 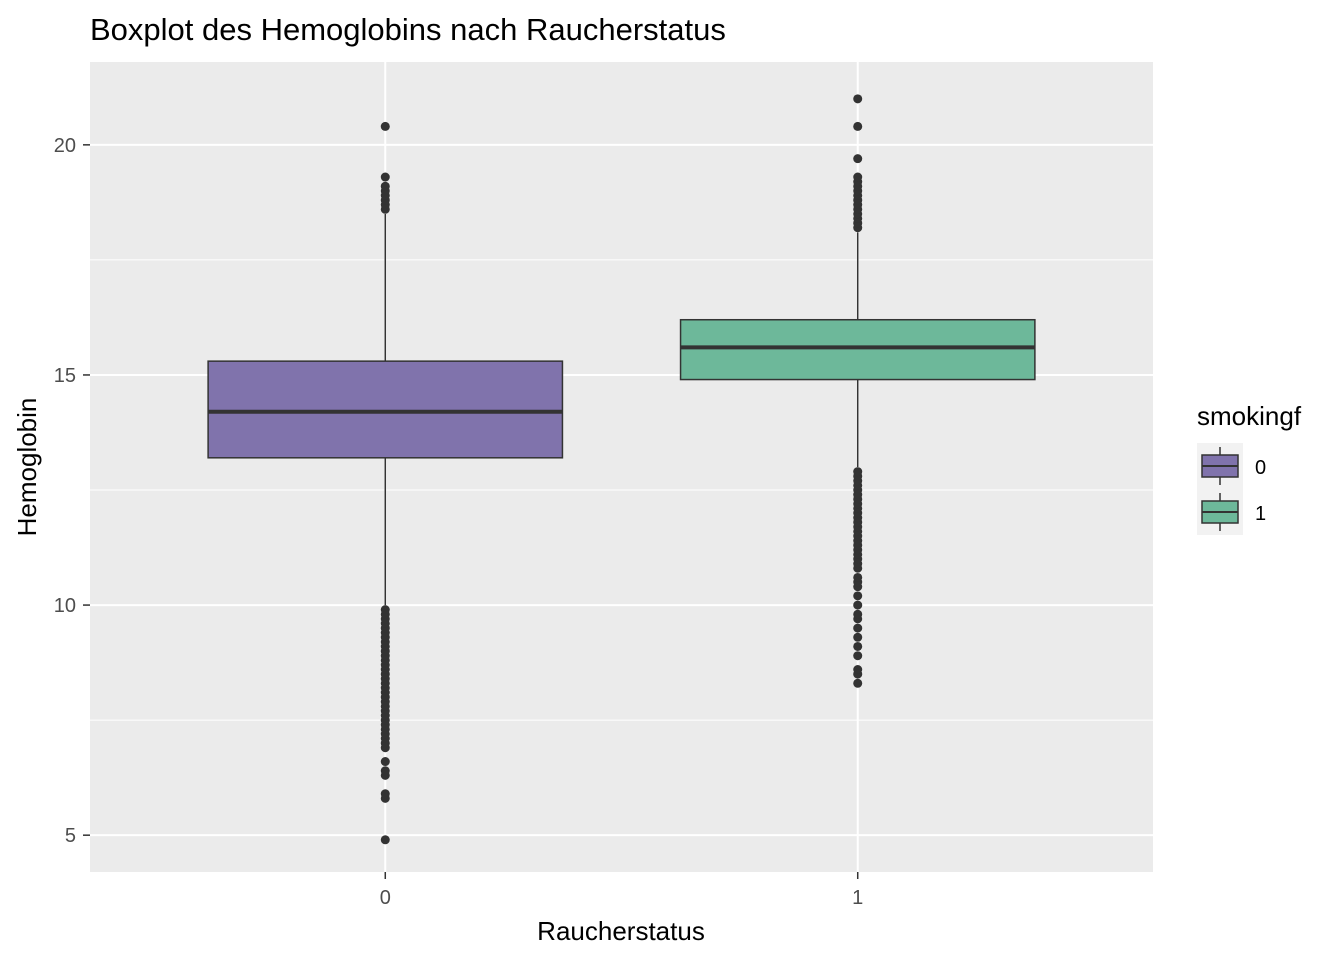 I want to click on x-axis-label: Raucherstatus, so click(x=621, y=931).